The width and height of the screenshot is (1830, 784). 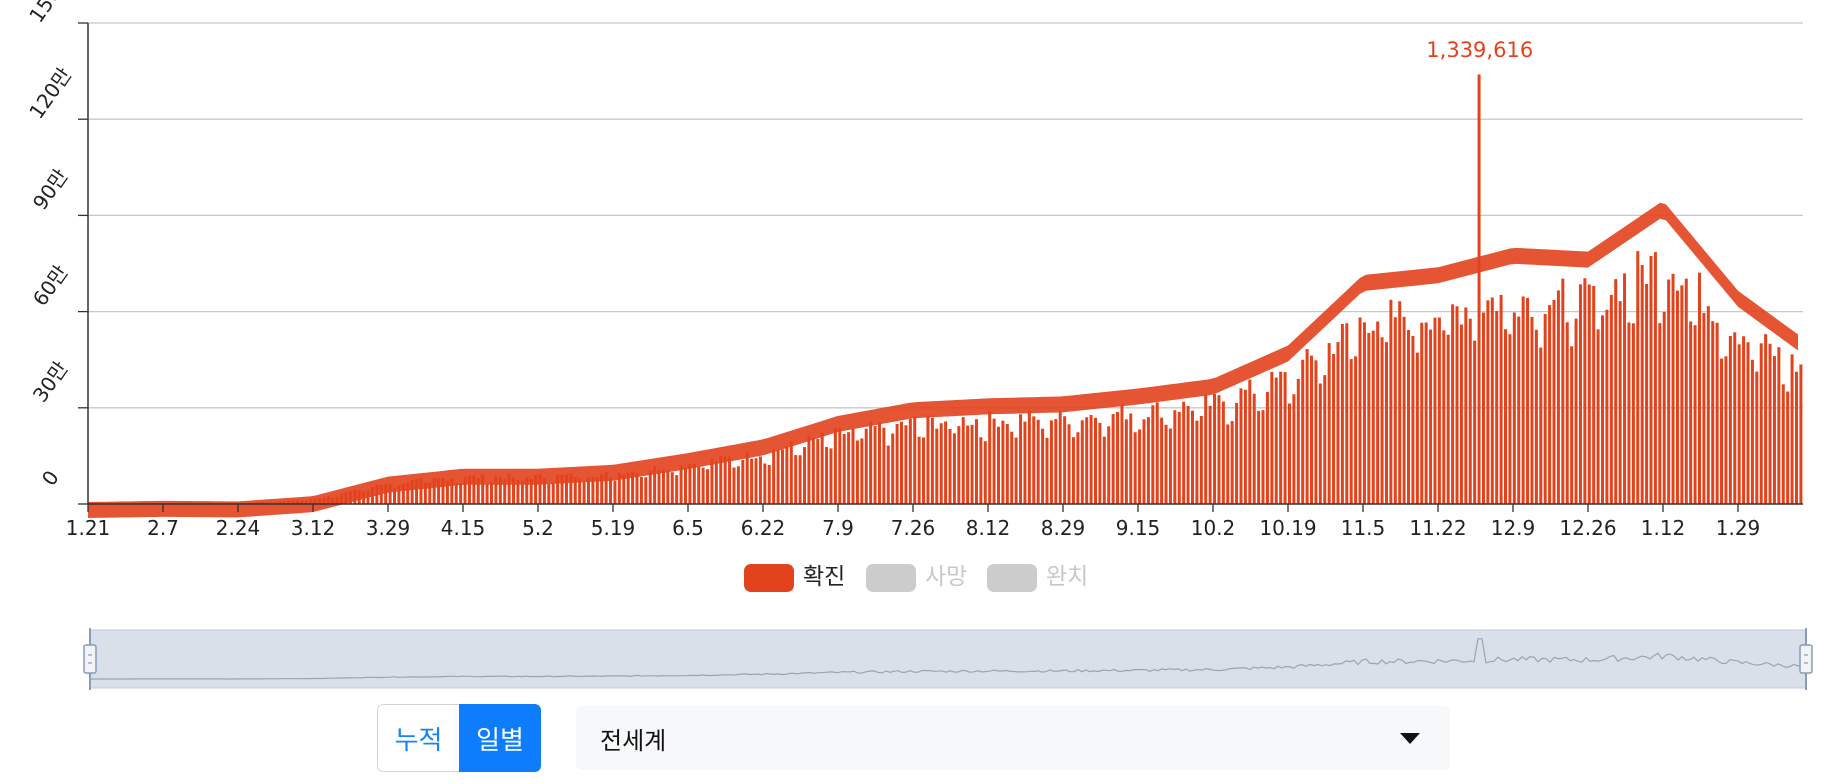 I want to click on y-tick-label: 150만, so click(x=50, y=13).